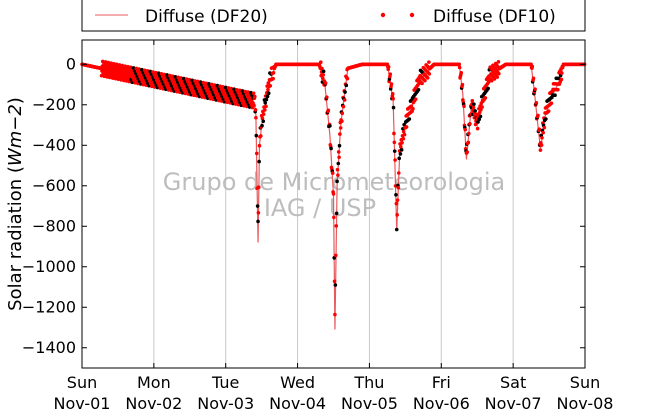 This screenshot has height=409, width=650. What do you see at coordinates (333, 16) in the screenshot?
I see `legend-box` at bounding box center [333, 16].